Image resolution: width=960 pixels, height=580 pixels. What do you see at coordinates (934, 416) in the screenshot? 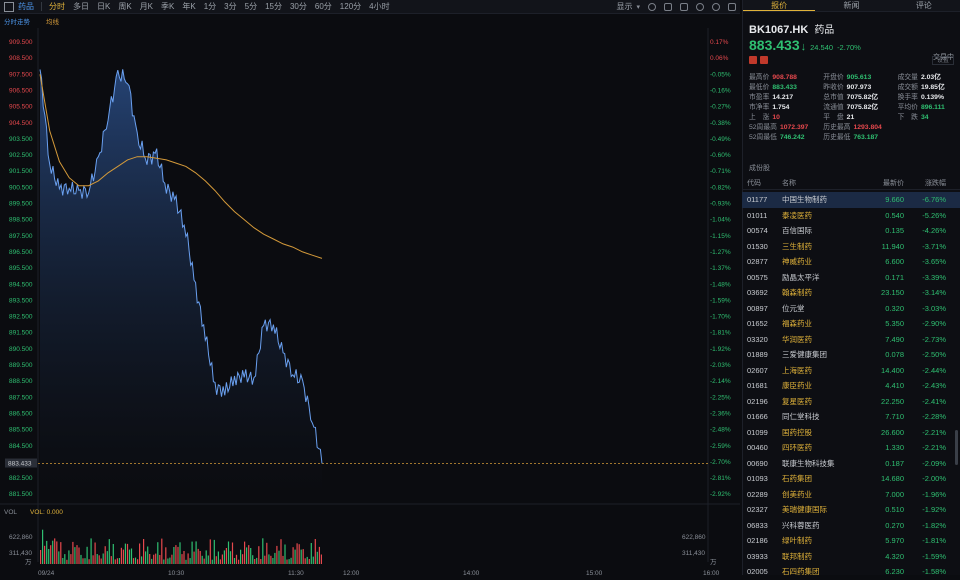
I see `change-cell: -2.28%` at bounding box center [934, 416].